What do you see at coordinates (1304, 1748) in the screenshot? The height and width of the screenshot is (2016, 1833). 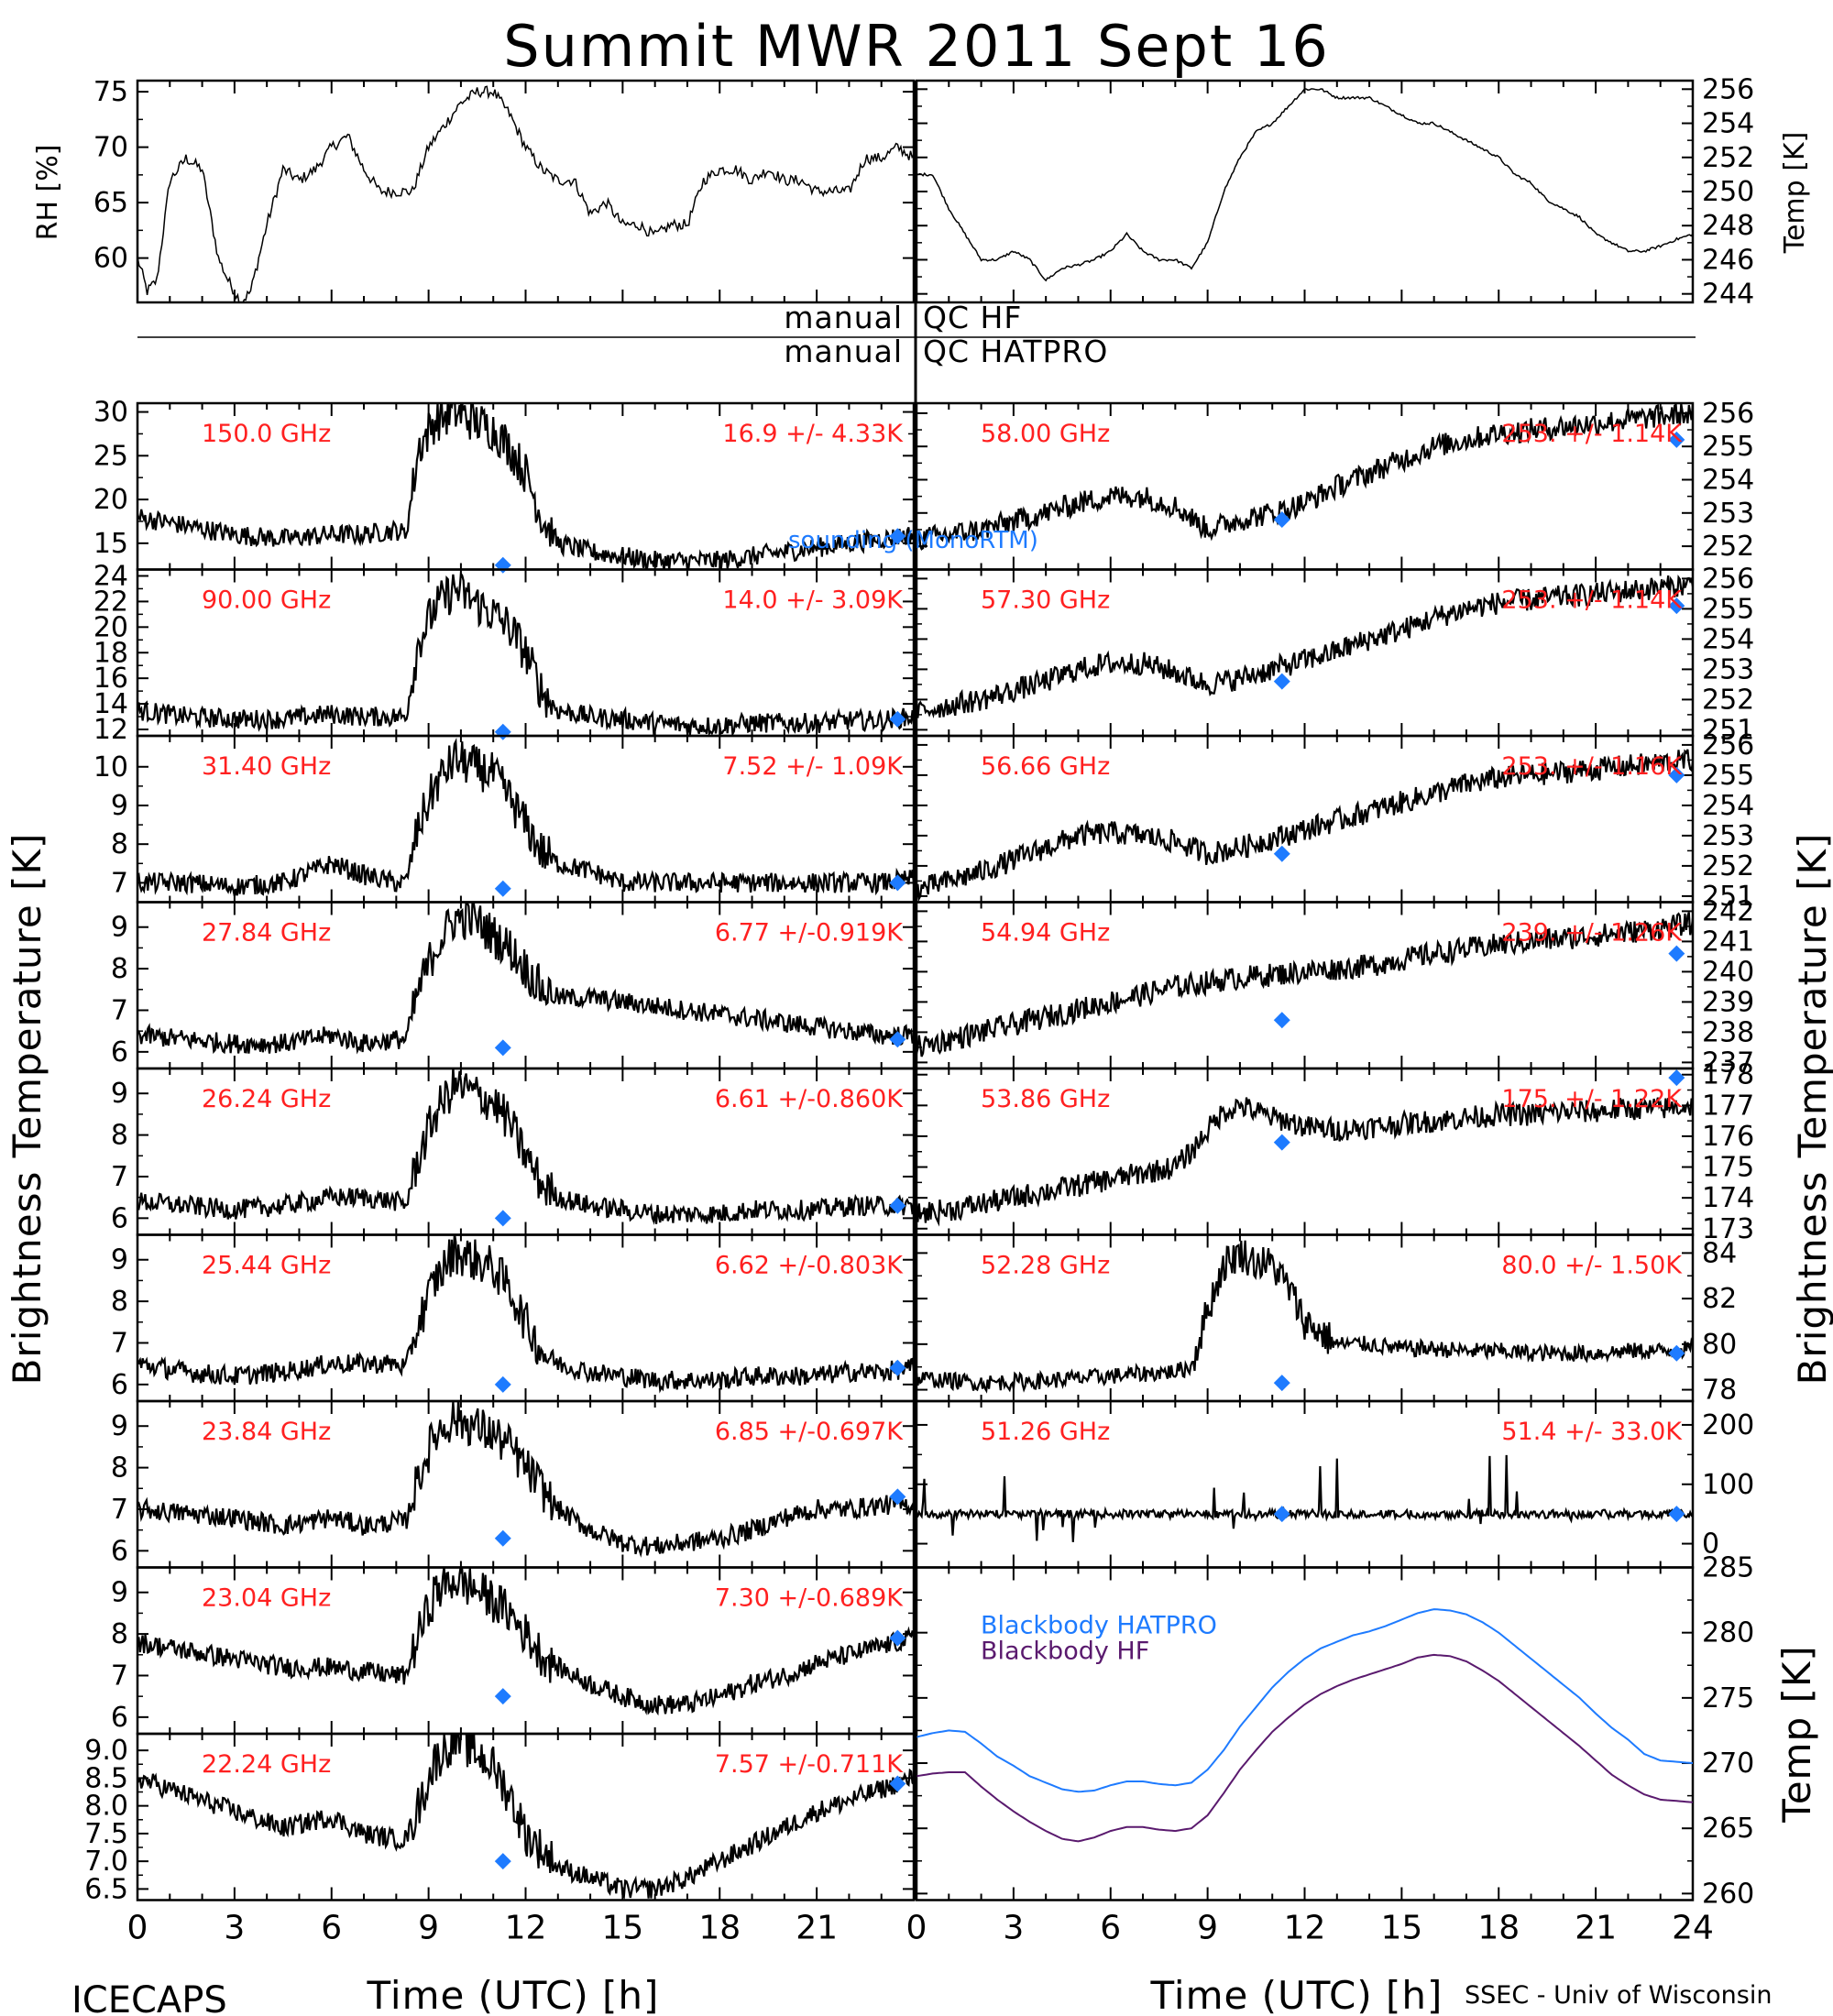 I see `series-line-hf` at bounding box center [1304, 1748].